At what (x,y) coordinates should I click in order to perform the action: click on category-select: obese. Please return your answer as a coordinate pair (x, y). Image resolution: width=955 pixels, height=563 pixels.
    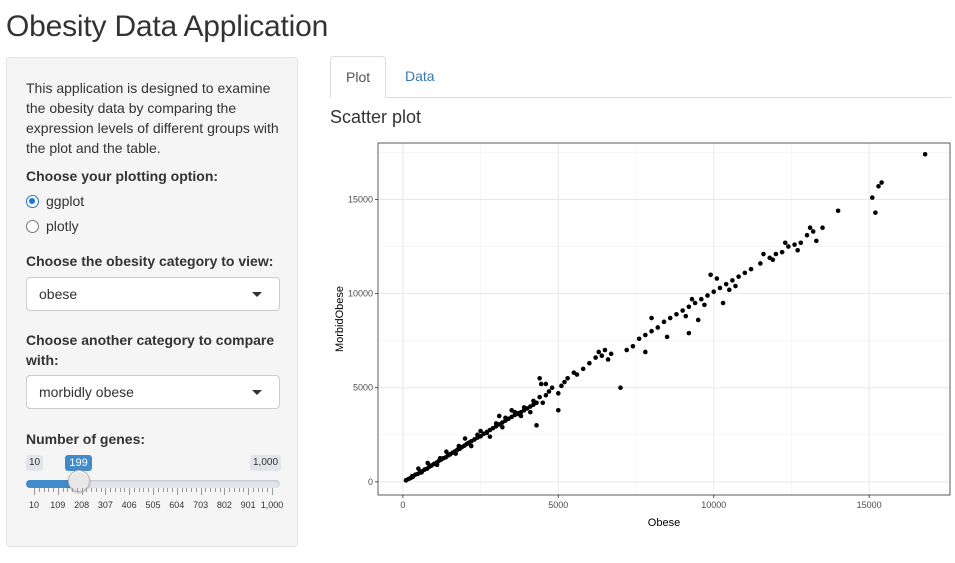
    Looking at the image, I should click on (153, 294).